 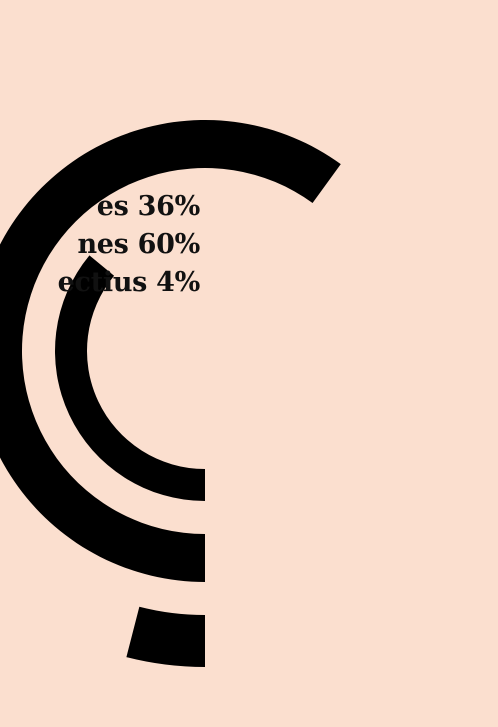 I want to click on legend-item-0: es 36%, so click(x=100, y=207).